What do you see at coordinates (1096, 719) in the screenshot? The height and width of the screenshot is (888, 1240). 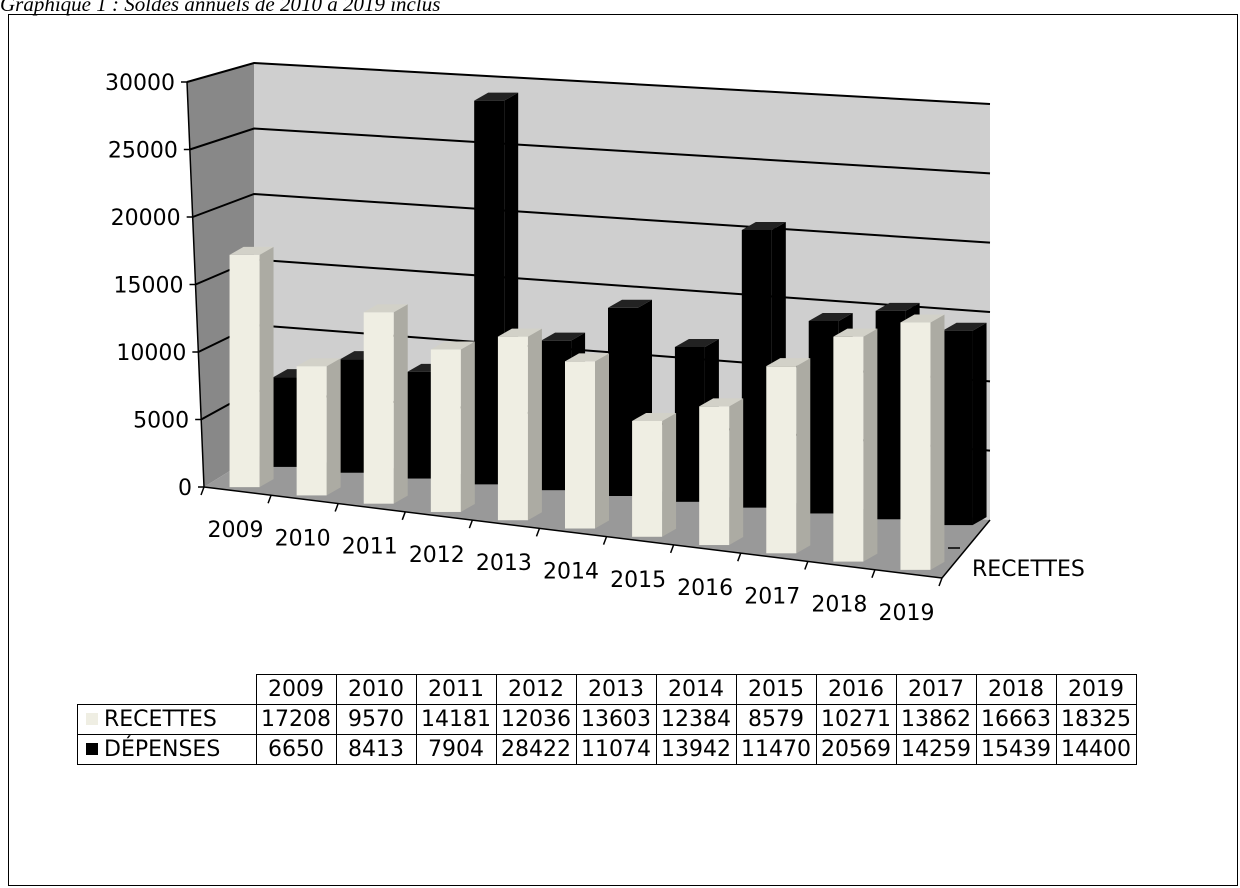 I see `table-cell: 18325` at bounding box center [1096, 719].